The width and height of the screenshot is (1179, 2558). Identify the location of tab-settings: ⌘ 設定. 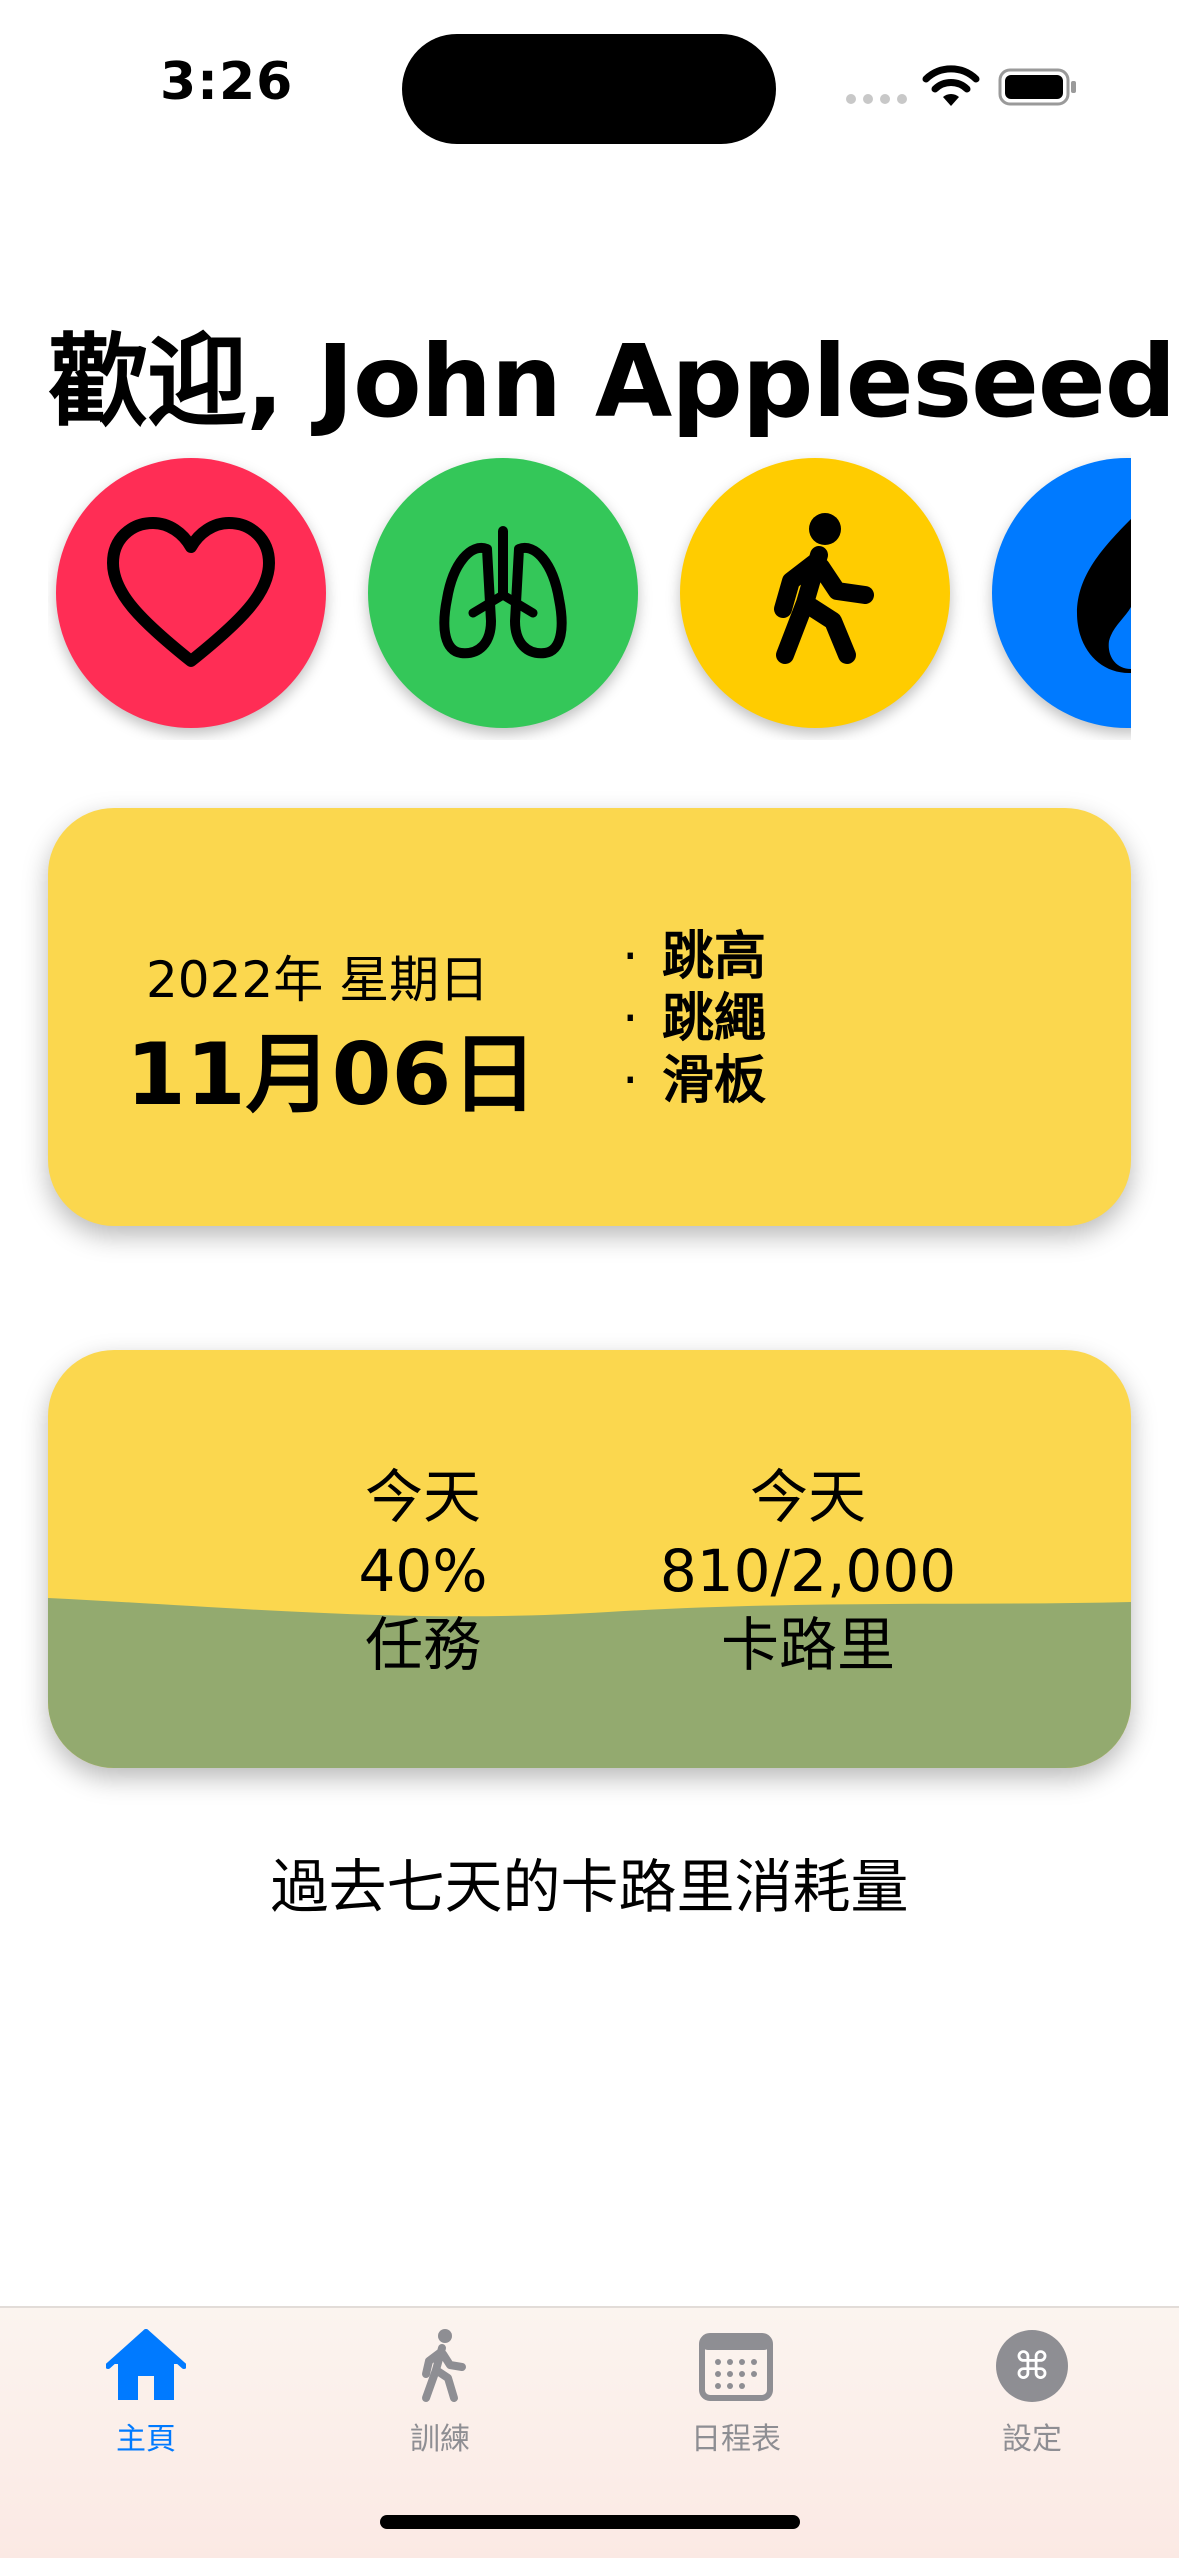
(1032, 2392).